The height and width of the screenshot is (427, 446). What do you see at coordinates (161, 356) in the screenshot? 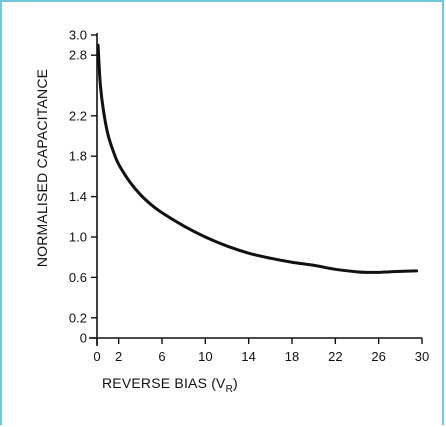
I see `x-tick-label: 6` at bounding box center [161, 356].